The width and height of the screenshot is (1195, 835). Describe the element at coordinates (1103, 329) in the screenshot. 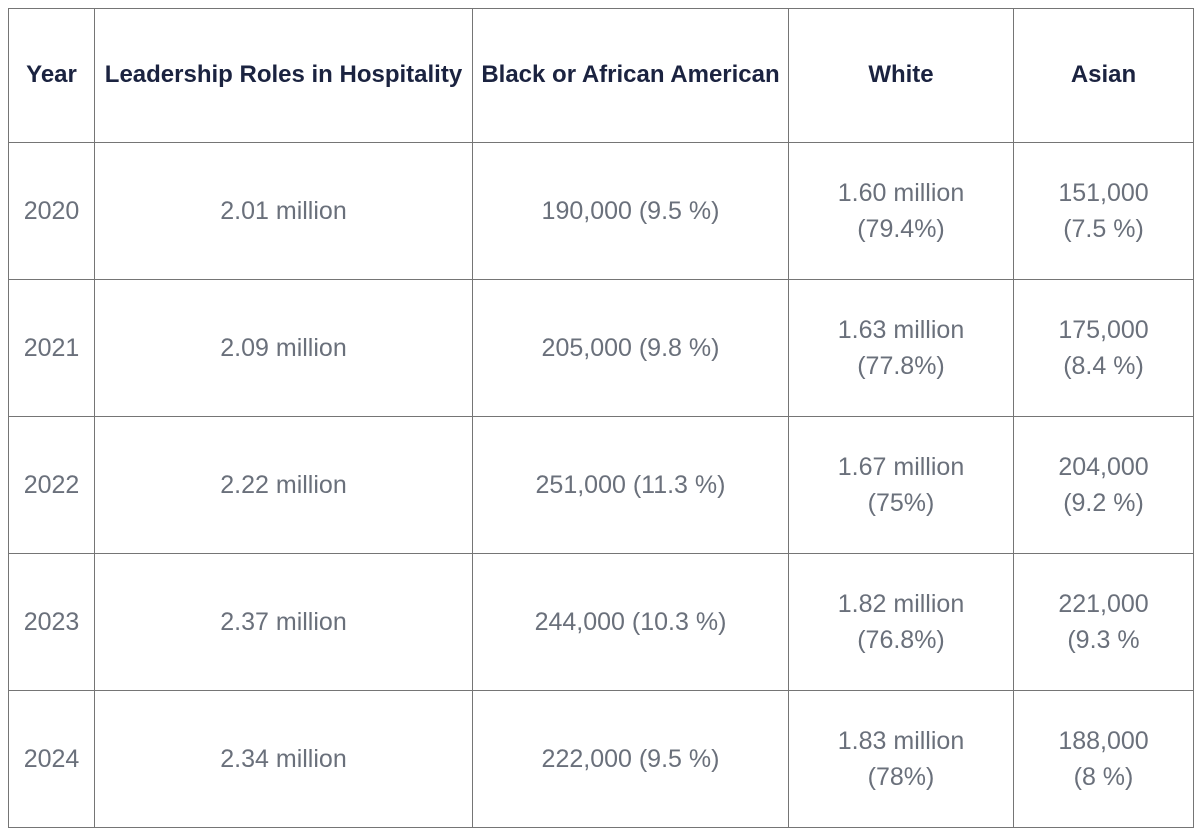

I see `asian-count: 175,000` at that location.